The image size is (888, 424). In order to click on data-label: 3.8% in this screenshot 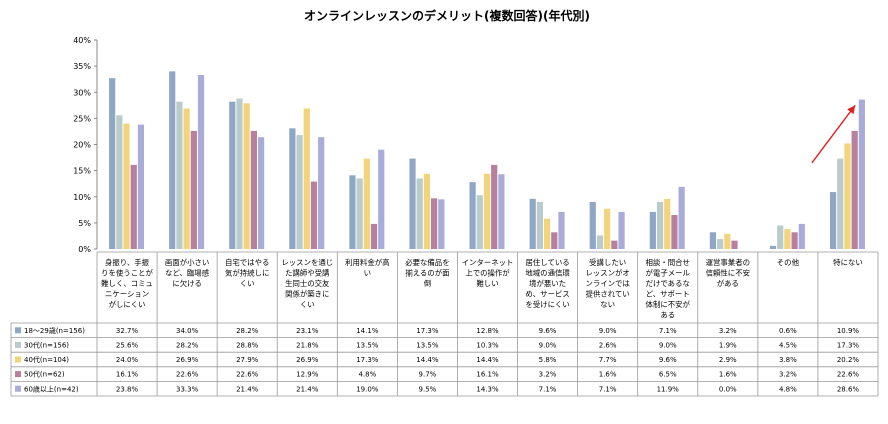, I will do `click(788, 360)`.